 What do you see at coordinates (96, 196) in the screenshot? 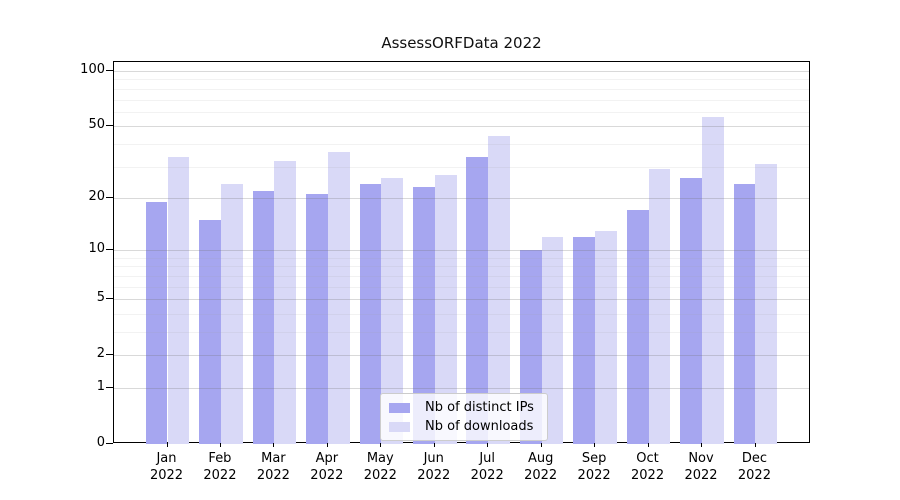
I see `y-tick-label-20: 20` at bounding box center [96, 196].